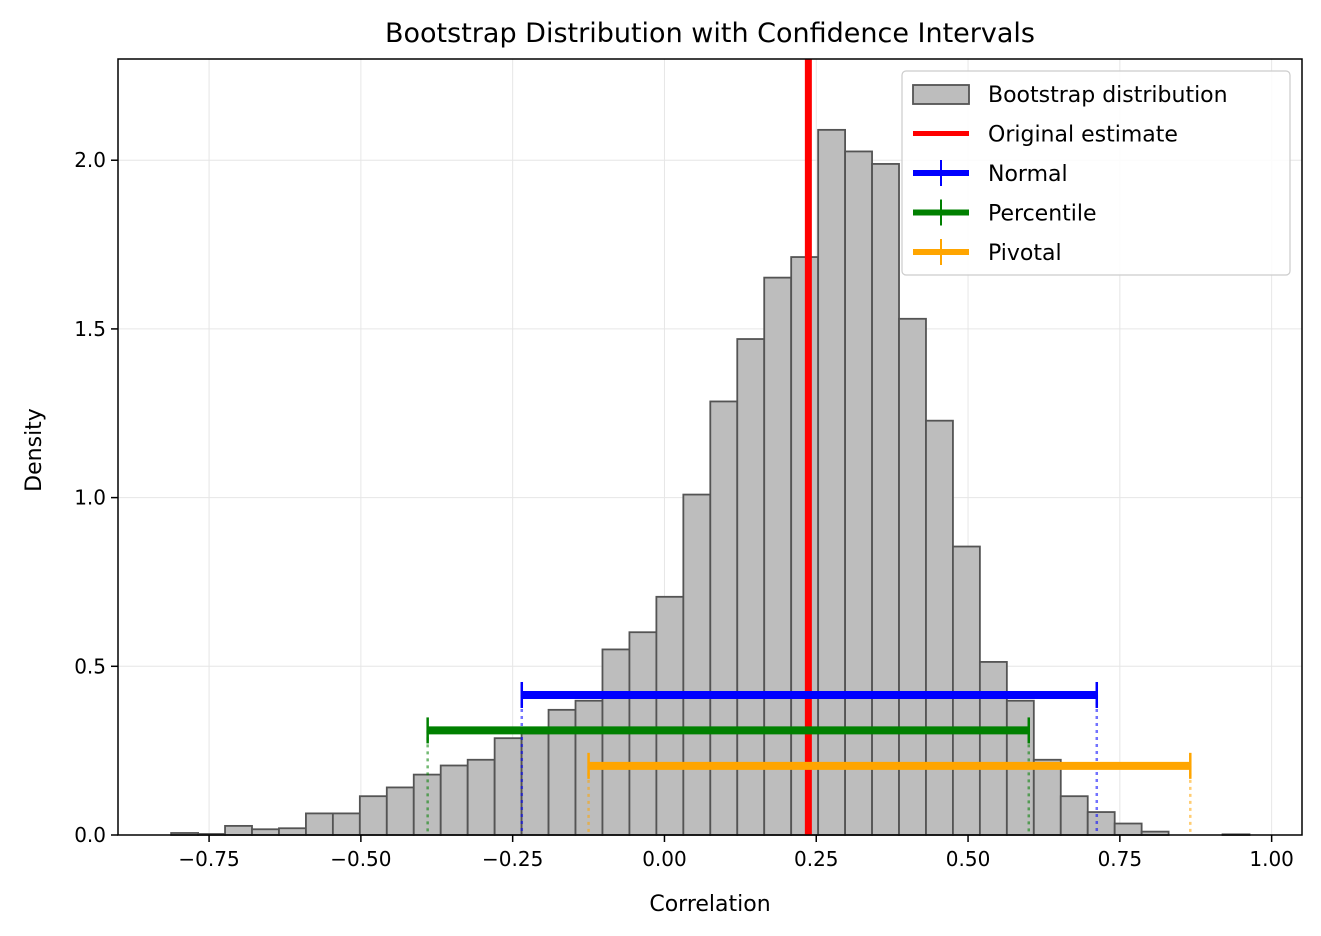 Image resolution: width=1321 pixels, height=936 pixels. Describe the element at coordinates (34, 450) in the screenshot. I see `y-axis-label: Density` at that location.